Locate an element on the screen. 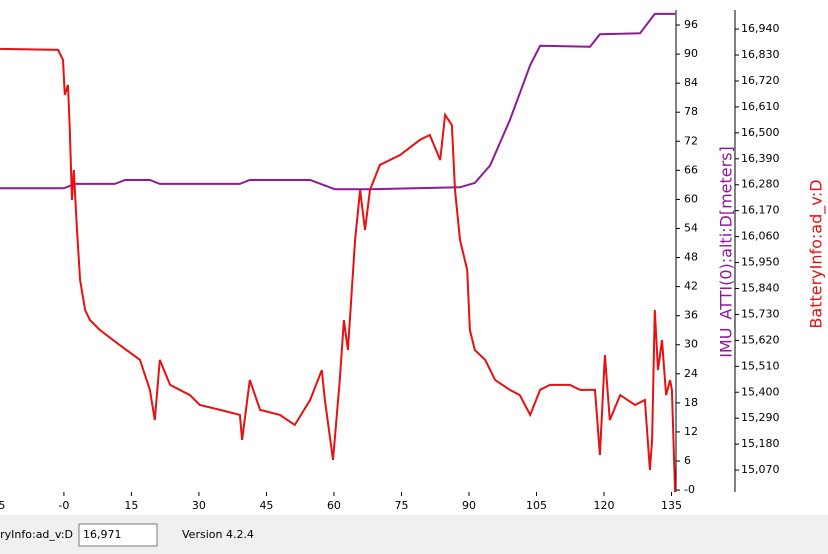  y2-tick-label: 16,830 is located at coordinates (760, 54).